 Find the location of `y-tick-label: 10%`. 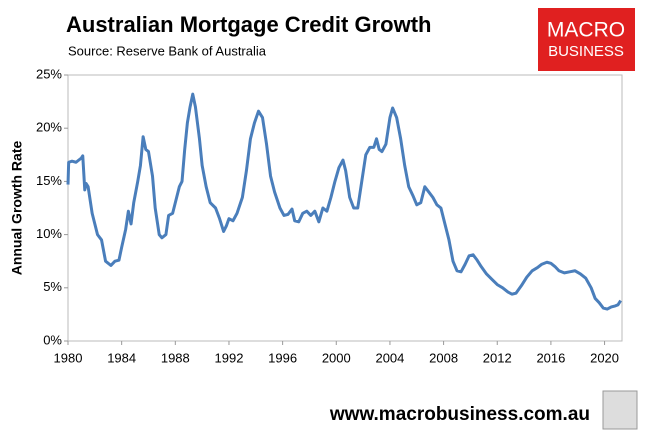

y-tick-label: 10% is located at coordinates (49, 233).